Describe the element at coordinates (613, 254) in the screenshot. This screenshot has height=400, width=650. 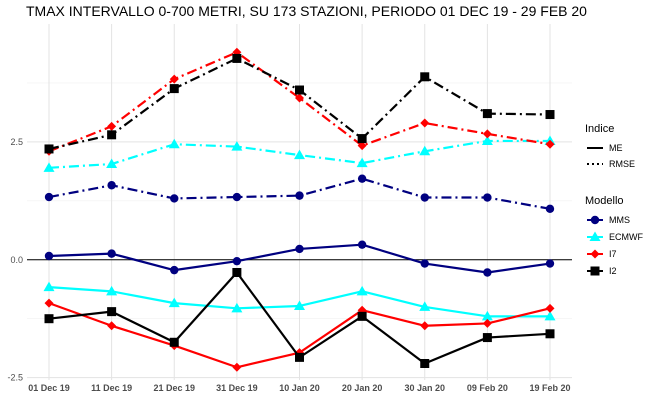
I see `legend-label-i7: I7` at that location.